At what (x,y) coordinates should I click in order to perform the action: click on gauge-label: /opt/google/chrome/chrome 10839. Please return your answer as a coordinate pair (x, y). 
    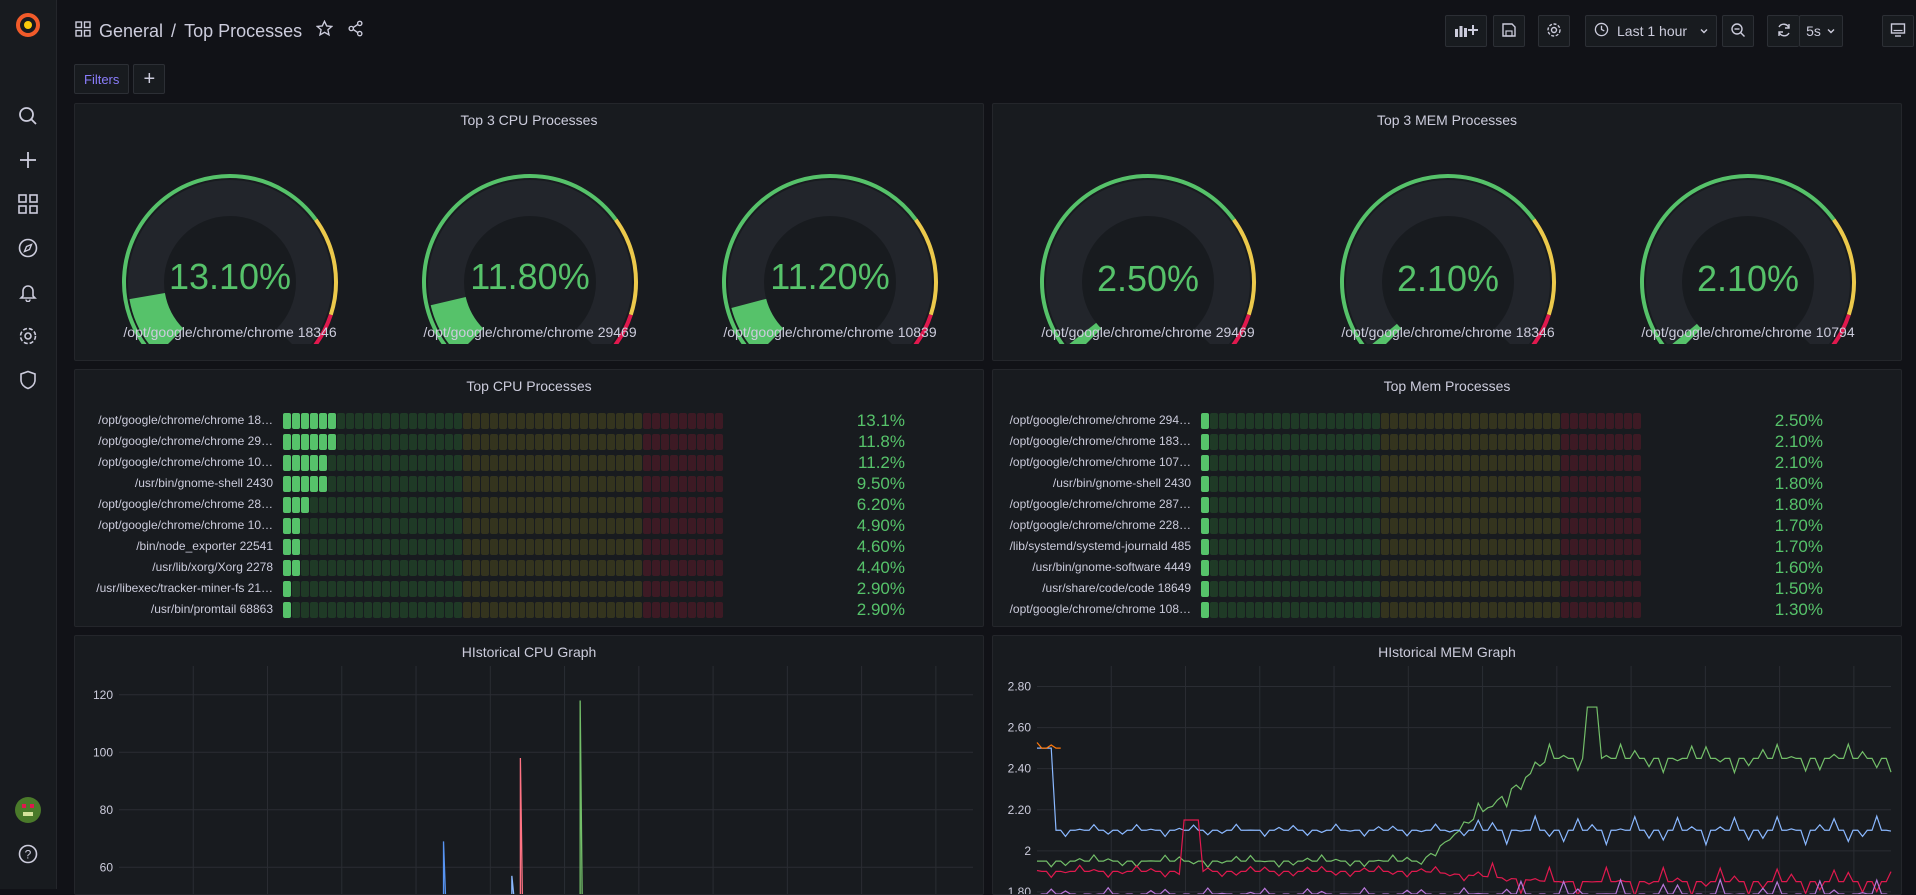
    Looking at the image, I should click on (830, 332).